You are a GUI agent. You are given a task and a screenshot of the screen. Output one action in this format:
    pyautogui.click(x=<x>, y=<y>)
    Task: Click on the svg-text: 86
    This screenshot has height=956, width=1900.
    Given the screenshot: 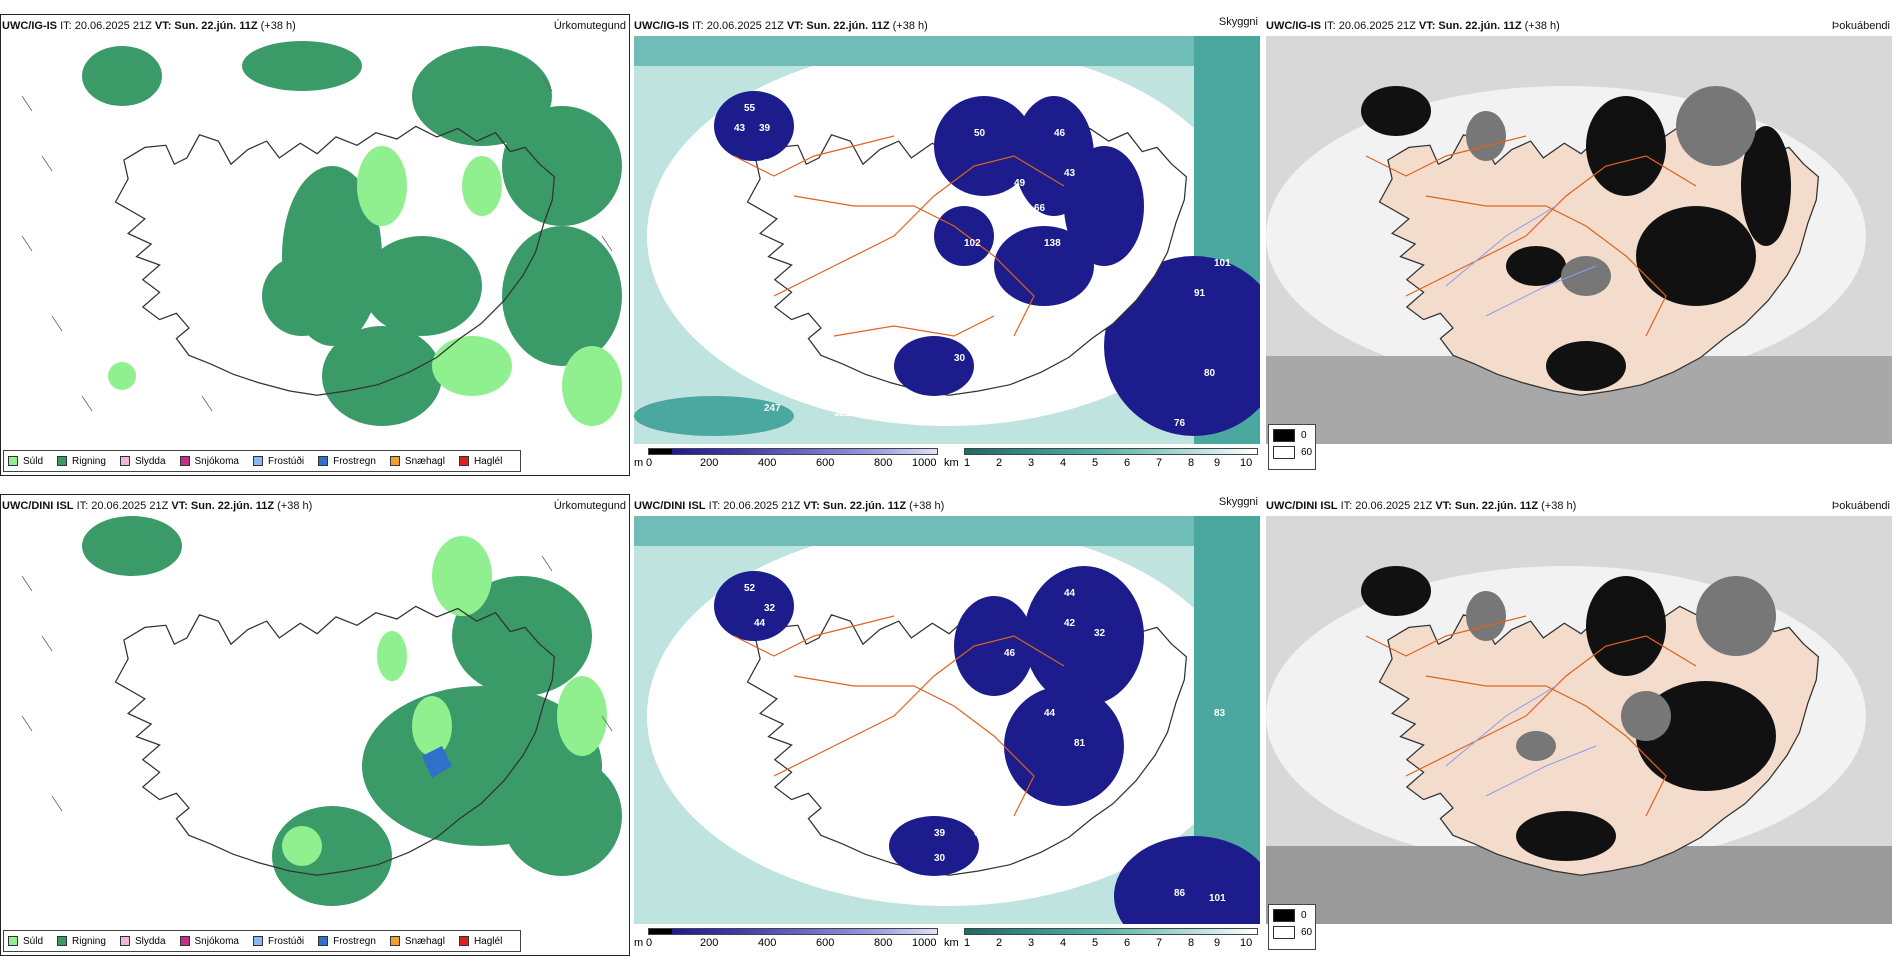 What is the action you would take?
    pyautogui.click(x=1180, y=893)
    